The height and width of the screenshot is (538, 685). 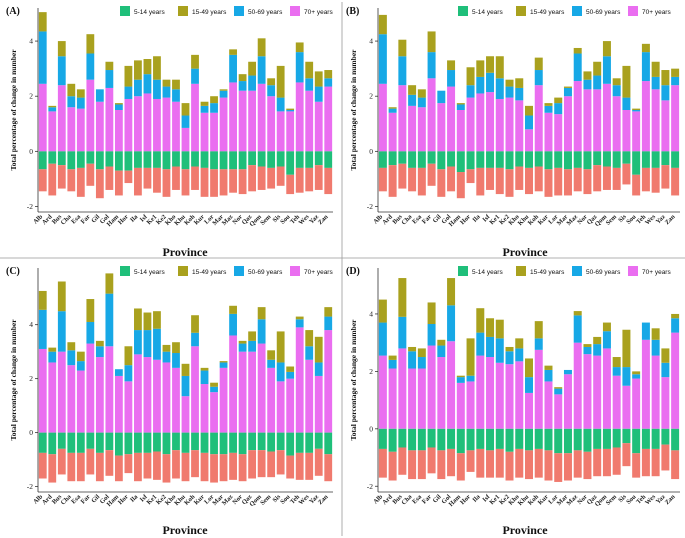 I want to click on panel-2-bar-50-69-years-Bus, so click(x=61, y=331).